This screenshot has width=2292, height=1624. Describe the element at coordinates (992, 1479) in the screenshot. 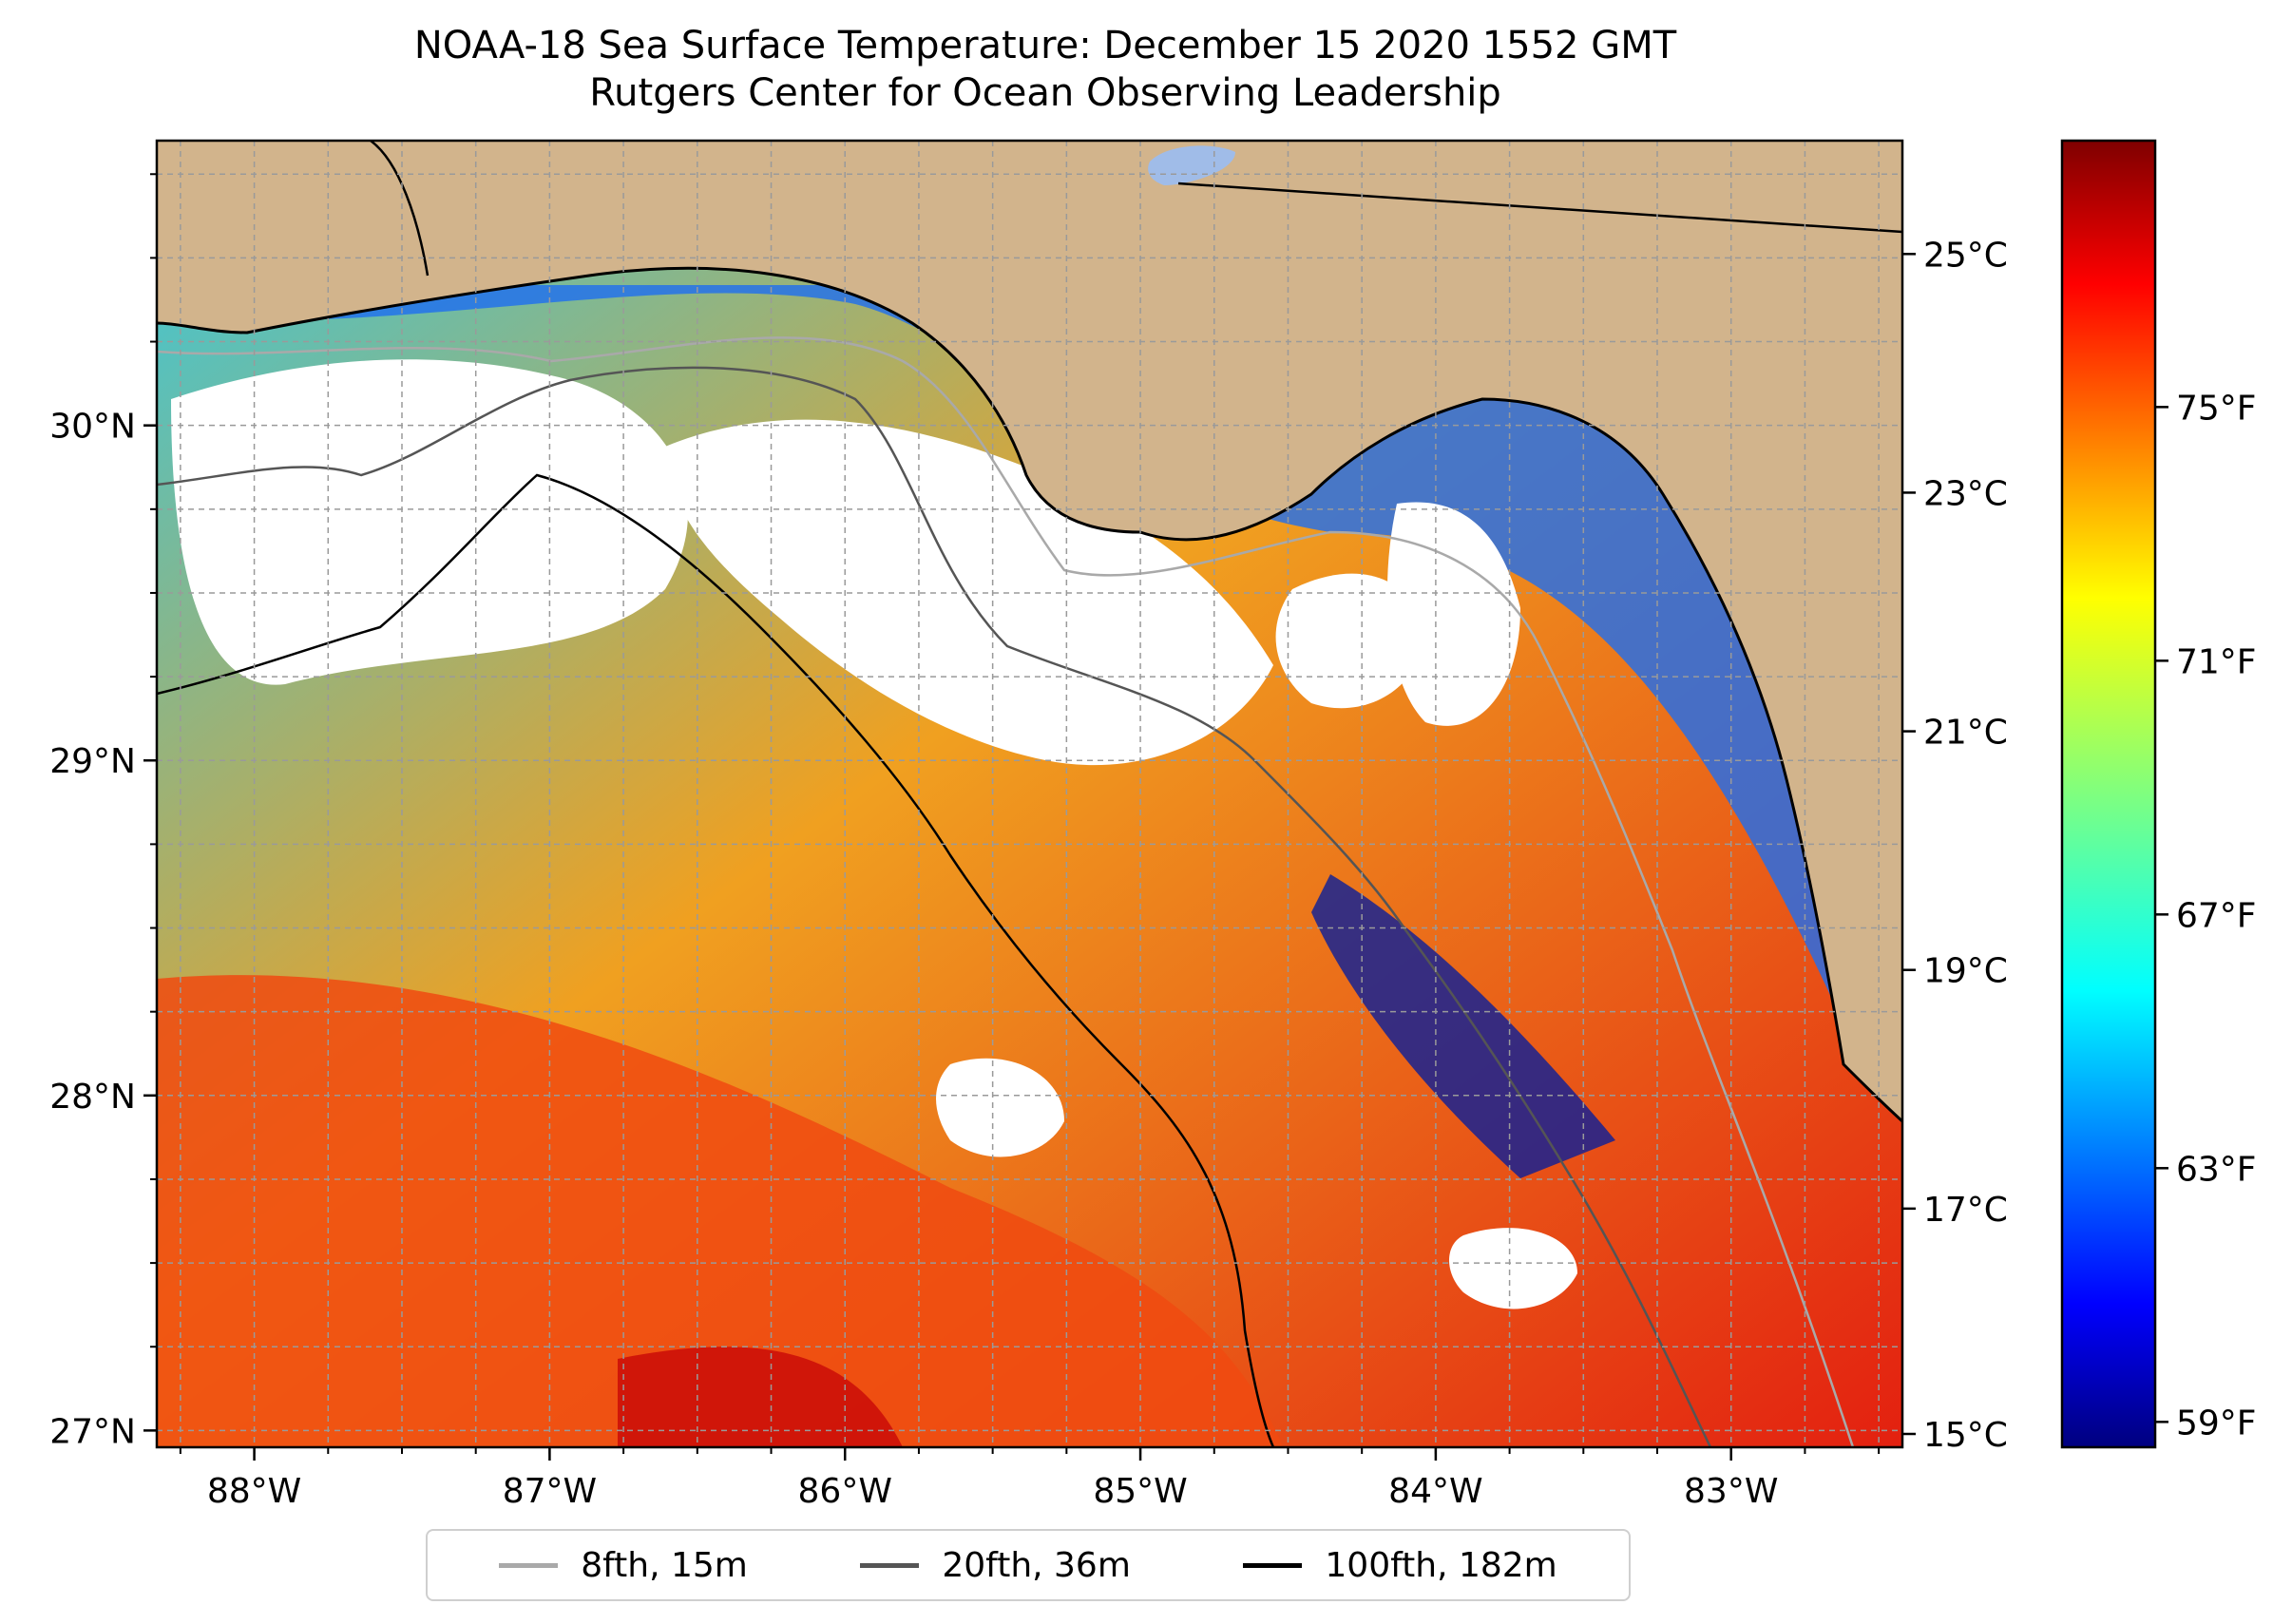

I see `longitude-axis: 88°W 87°W 86°W 85°W 84°W 83°W` at that location.